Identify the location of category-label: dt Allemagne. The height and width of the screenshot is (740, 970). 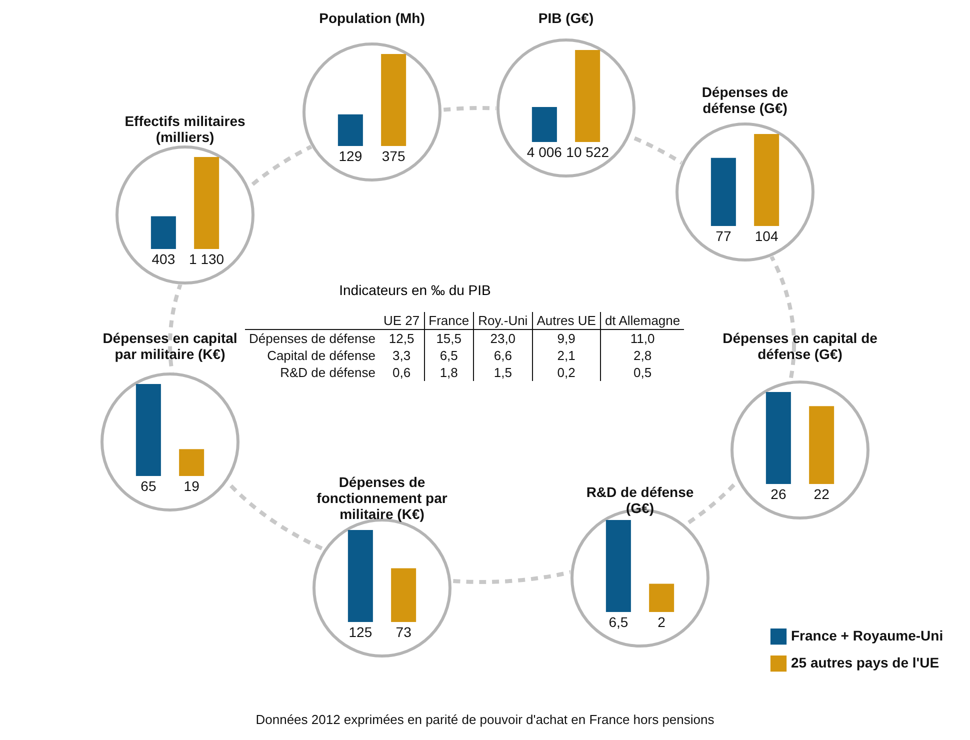
(642, 321).